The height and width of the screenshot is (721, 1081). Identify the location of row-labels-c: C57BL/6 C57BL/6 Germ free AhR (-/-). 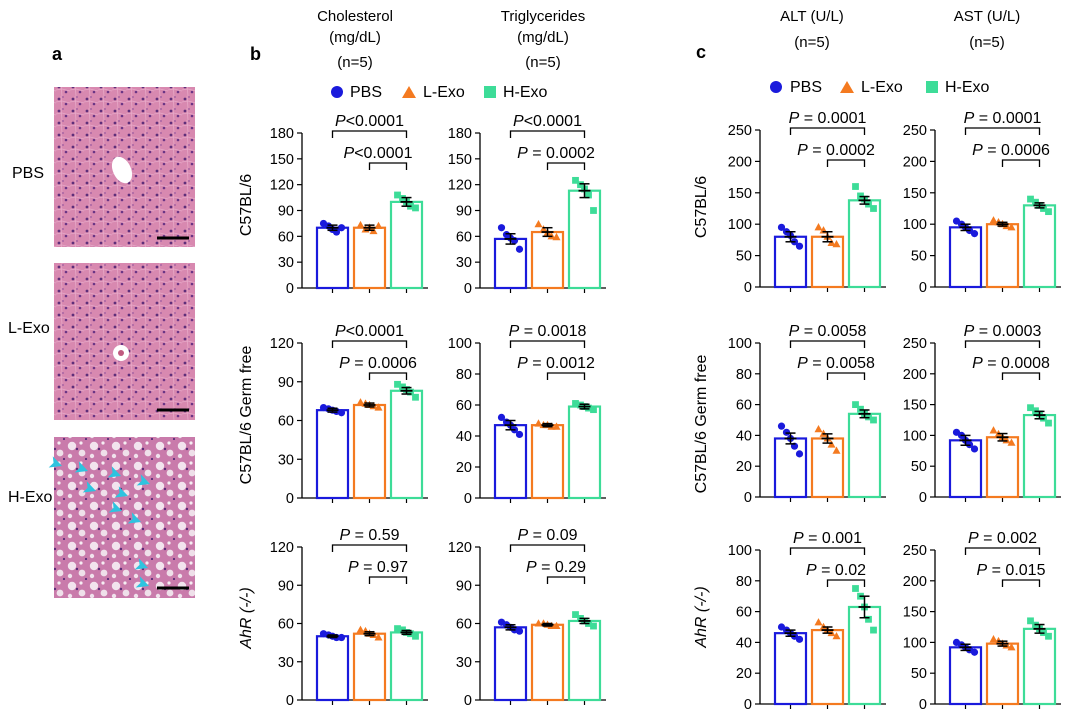
(701, 412).